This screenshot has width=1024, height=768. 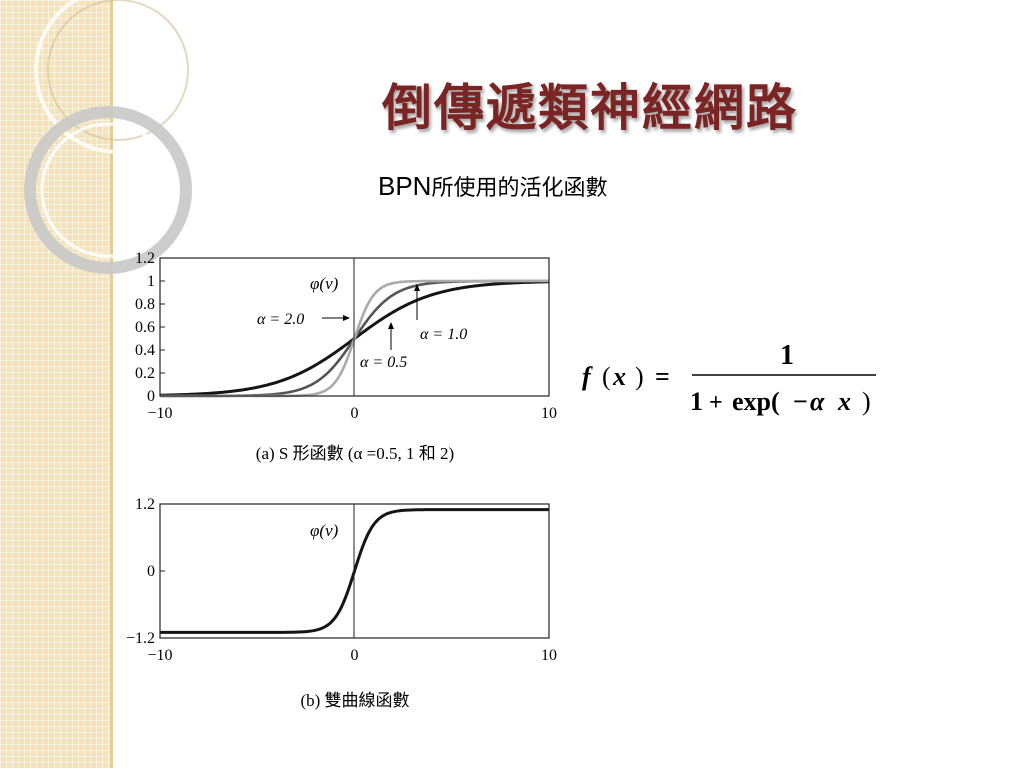 I want to click on series-label-alpha-2: α = 2.0, so click(x=280, y=319).